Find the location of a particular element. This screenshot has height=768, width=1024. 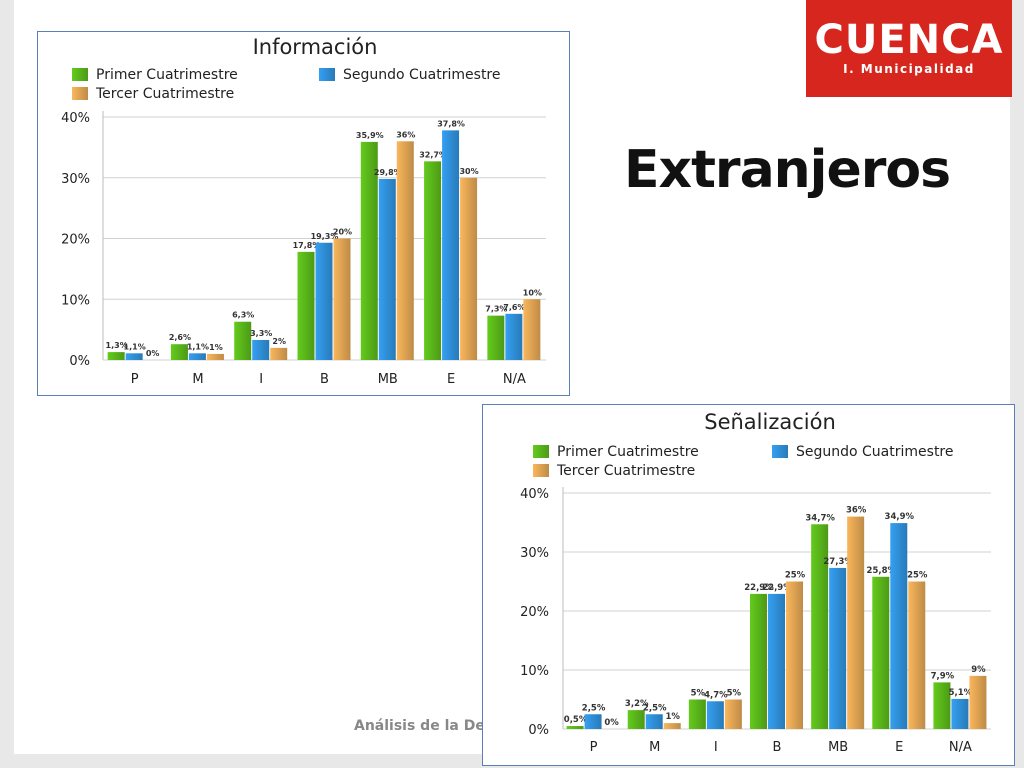

slide-footer: Análisis de la Dema is located at coordinates (431, 726).